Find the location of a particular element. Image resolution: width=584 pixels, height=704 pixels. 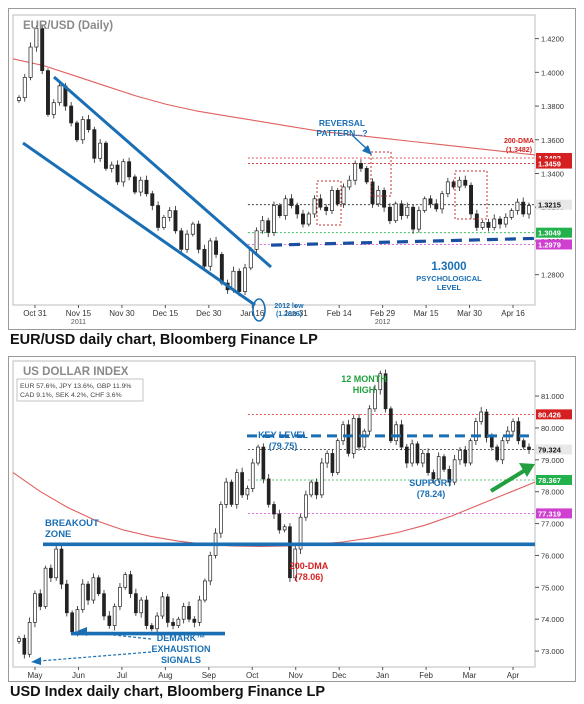

twelve-month-high-label: HIGH is located at coordinates (364, 390).